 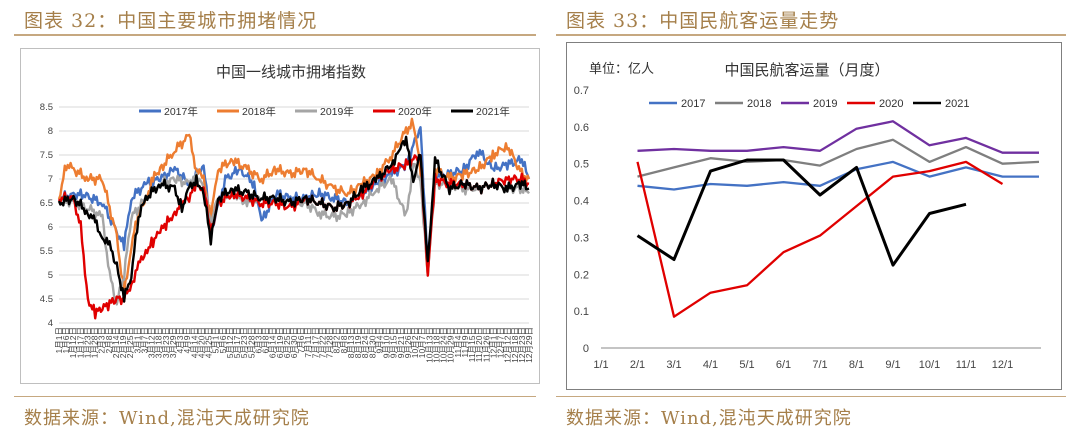 I want to click on x-tick-label: 12月7日, so click(x=501, y=342).